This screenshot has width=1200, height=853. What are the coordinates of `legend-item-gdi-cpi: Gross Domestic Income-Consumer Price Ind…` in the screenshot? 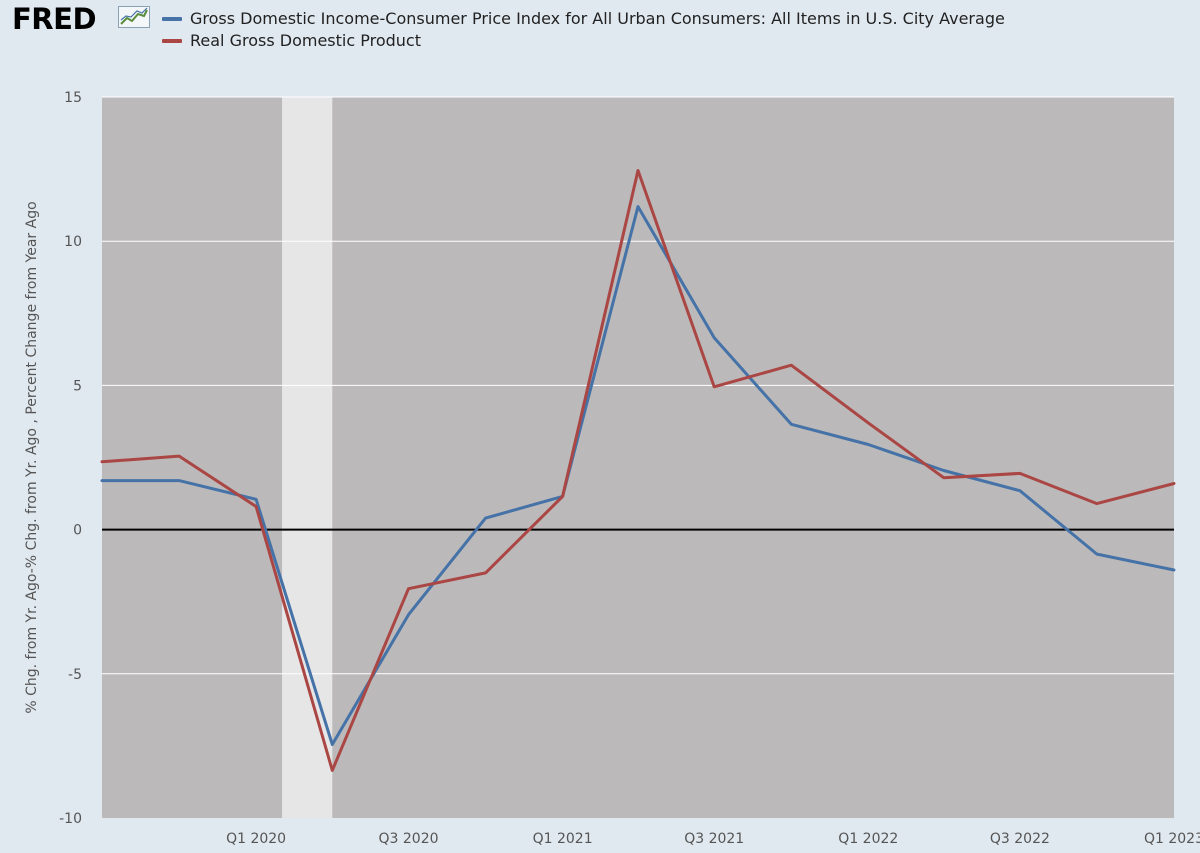 It's located at (592, 19).